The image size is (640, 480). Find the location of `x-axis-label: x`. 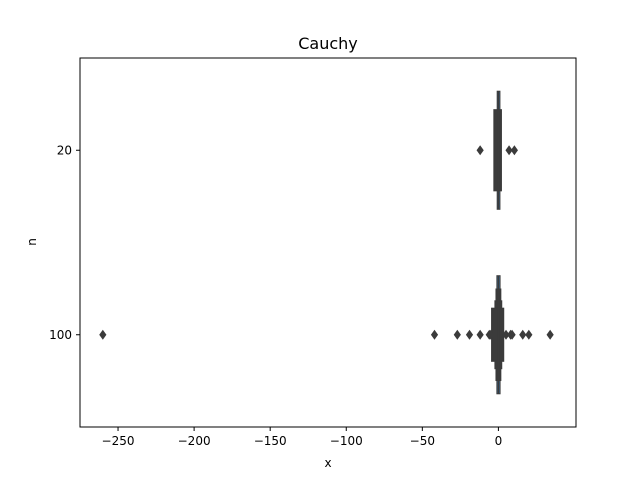

x-axis-label: x is located at coordinates (327, 463).